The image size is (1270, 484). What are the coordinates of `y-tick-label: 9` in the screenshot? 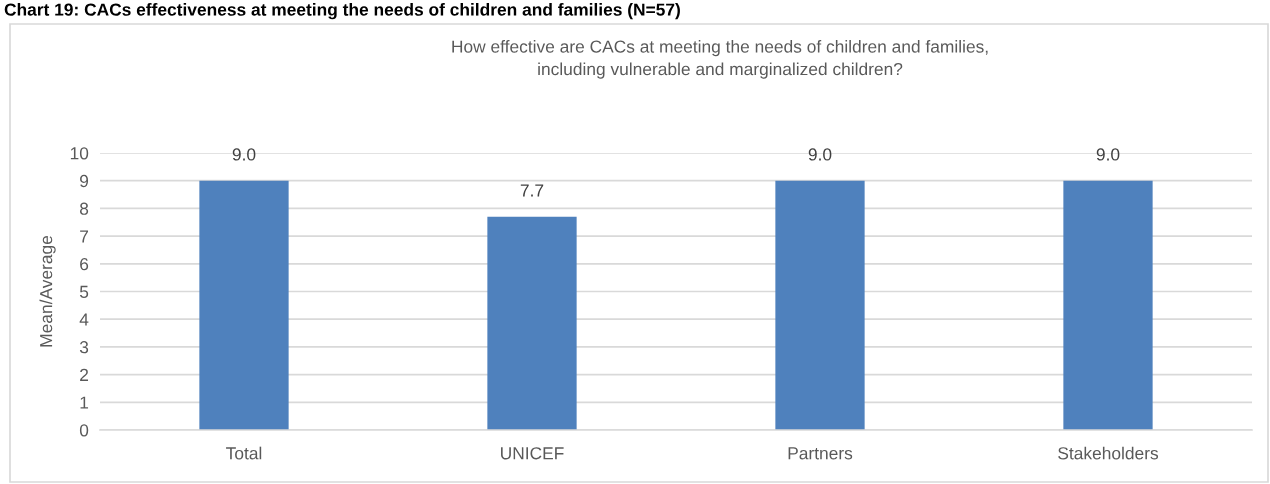 It's located at (84, 181).